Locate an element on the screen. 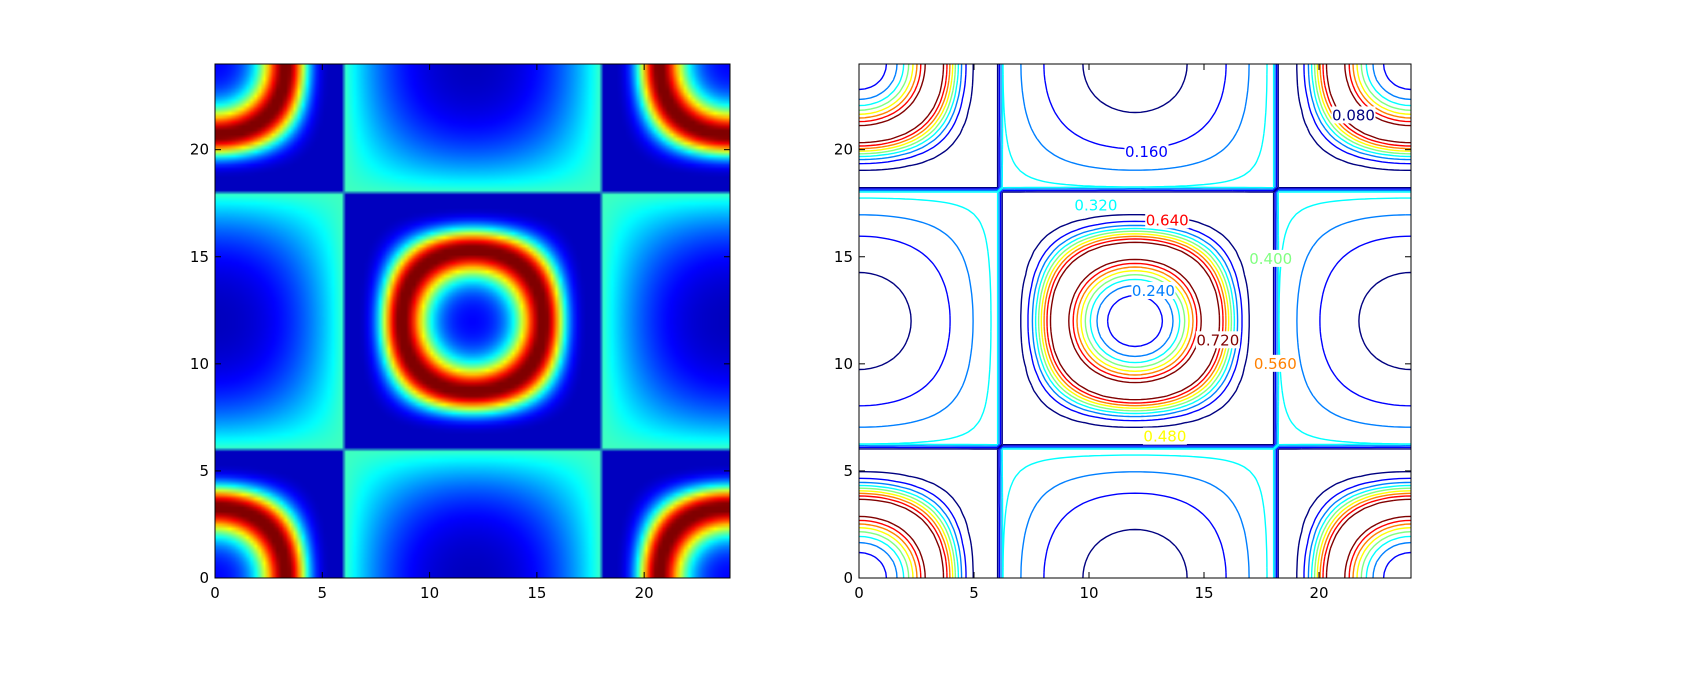 This screenshot has height=697, width=1700. contour-label-0.080: 0.080 is located at coordinates (1353, 115).